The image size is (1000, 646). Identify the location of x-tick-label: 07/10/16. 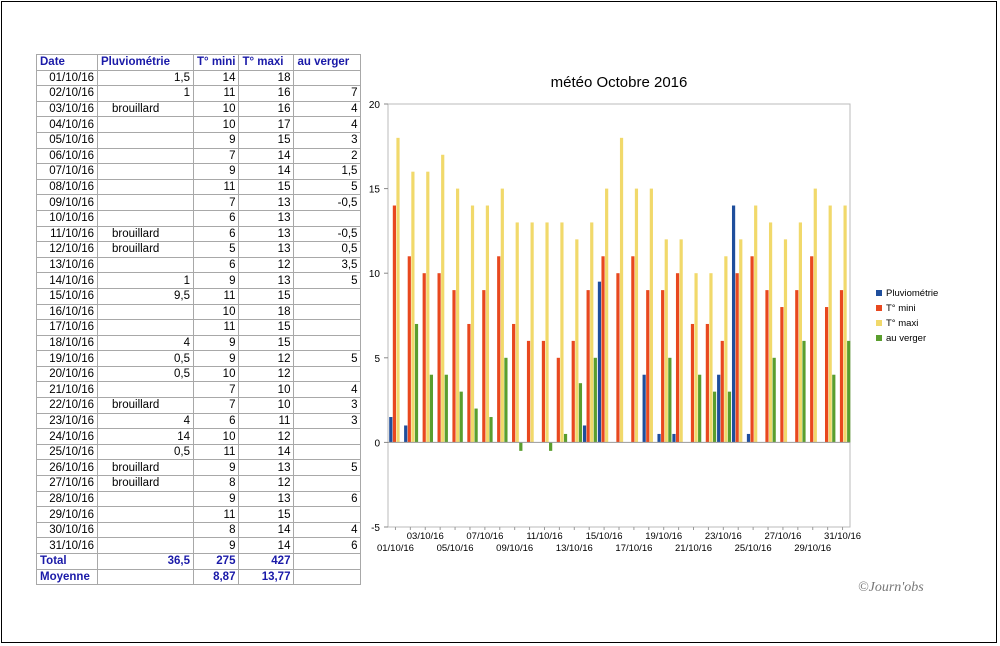
(484, 536).